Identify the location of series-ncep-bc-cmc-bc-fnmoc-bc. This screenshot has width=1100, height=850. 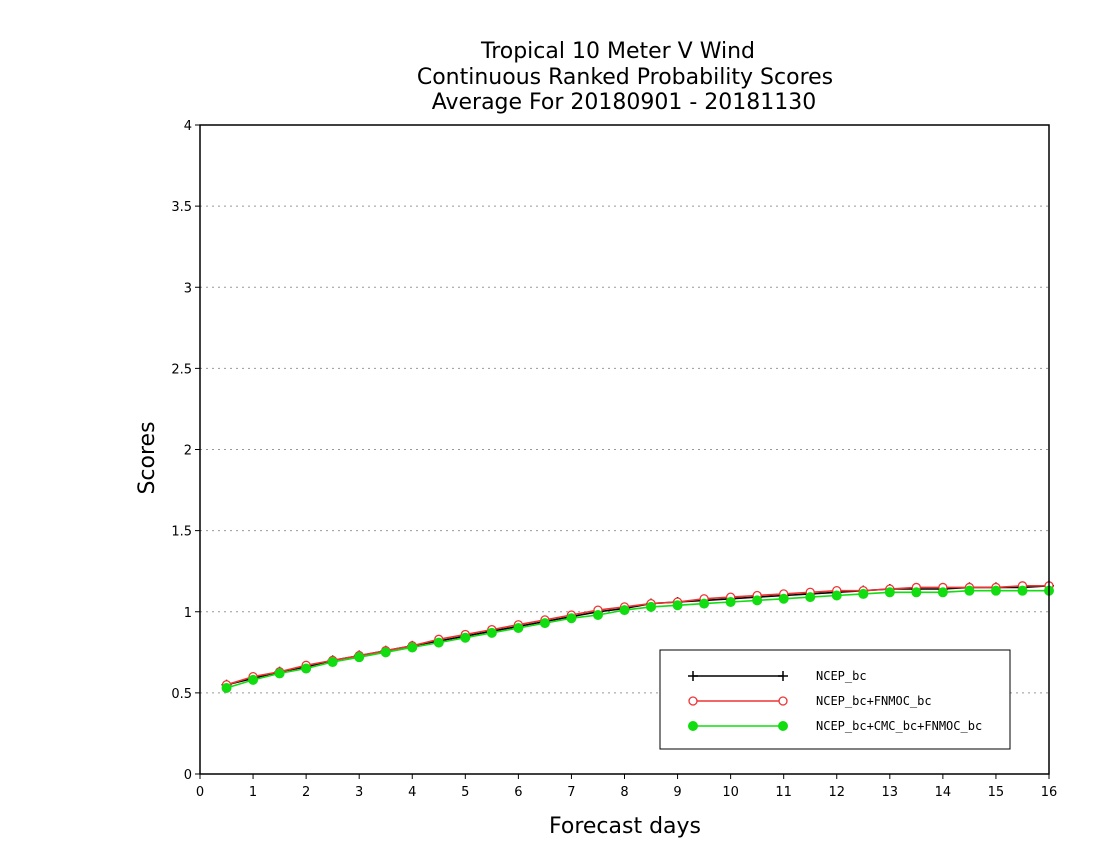
(637, 639).